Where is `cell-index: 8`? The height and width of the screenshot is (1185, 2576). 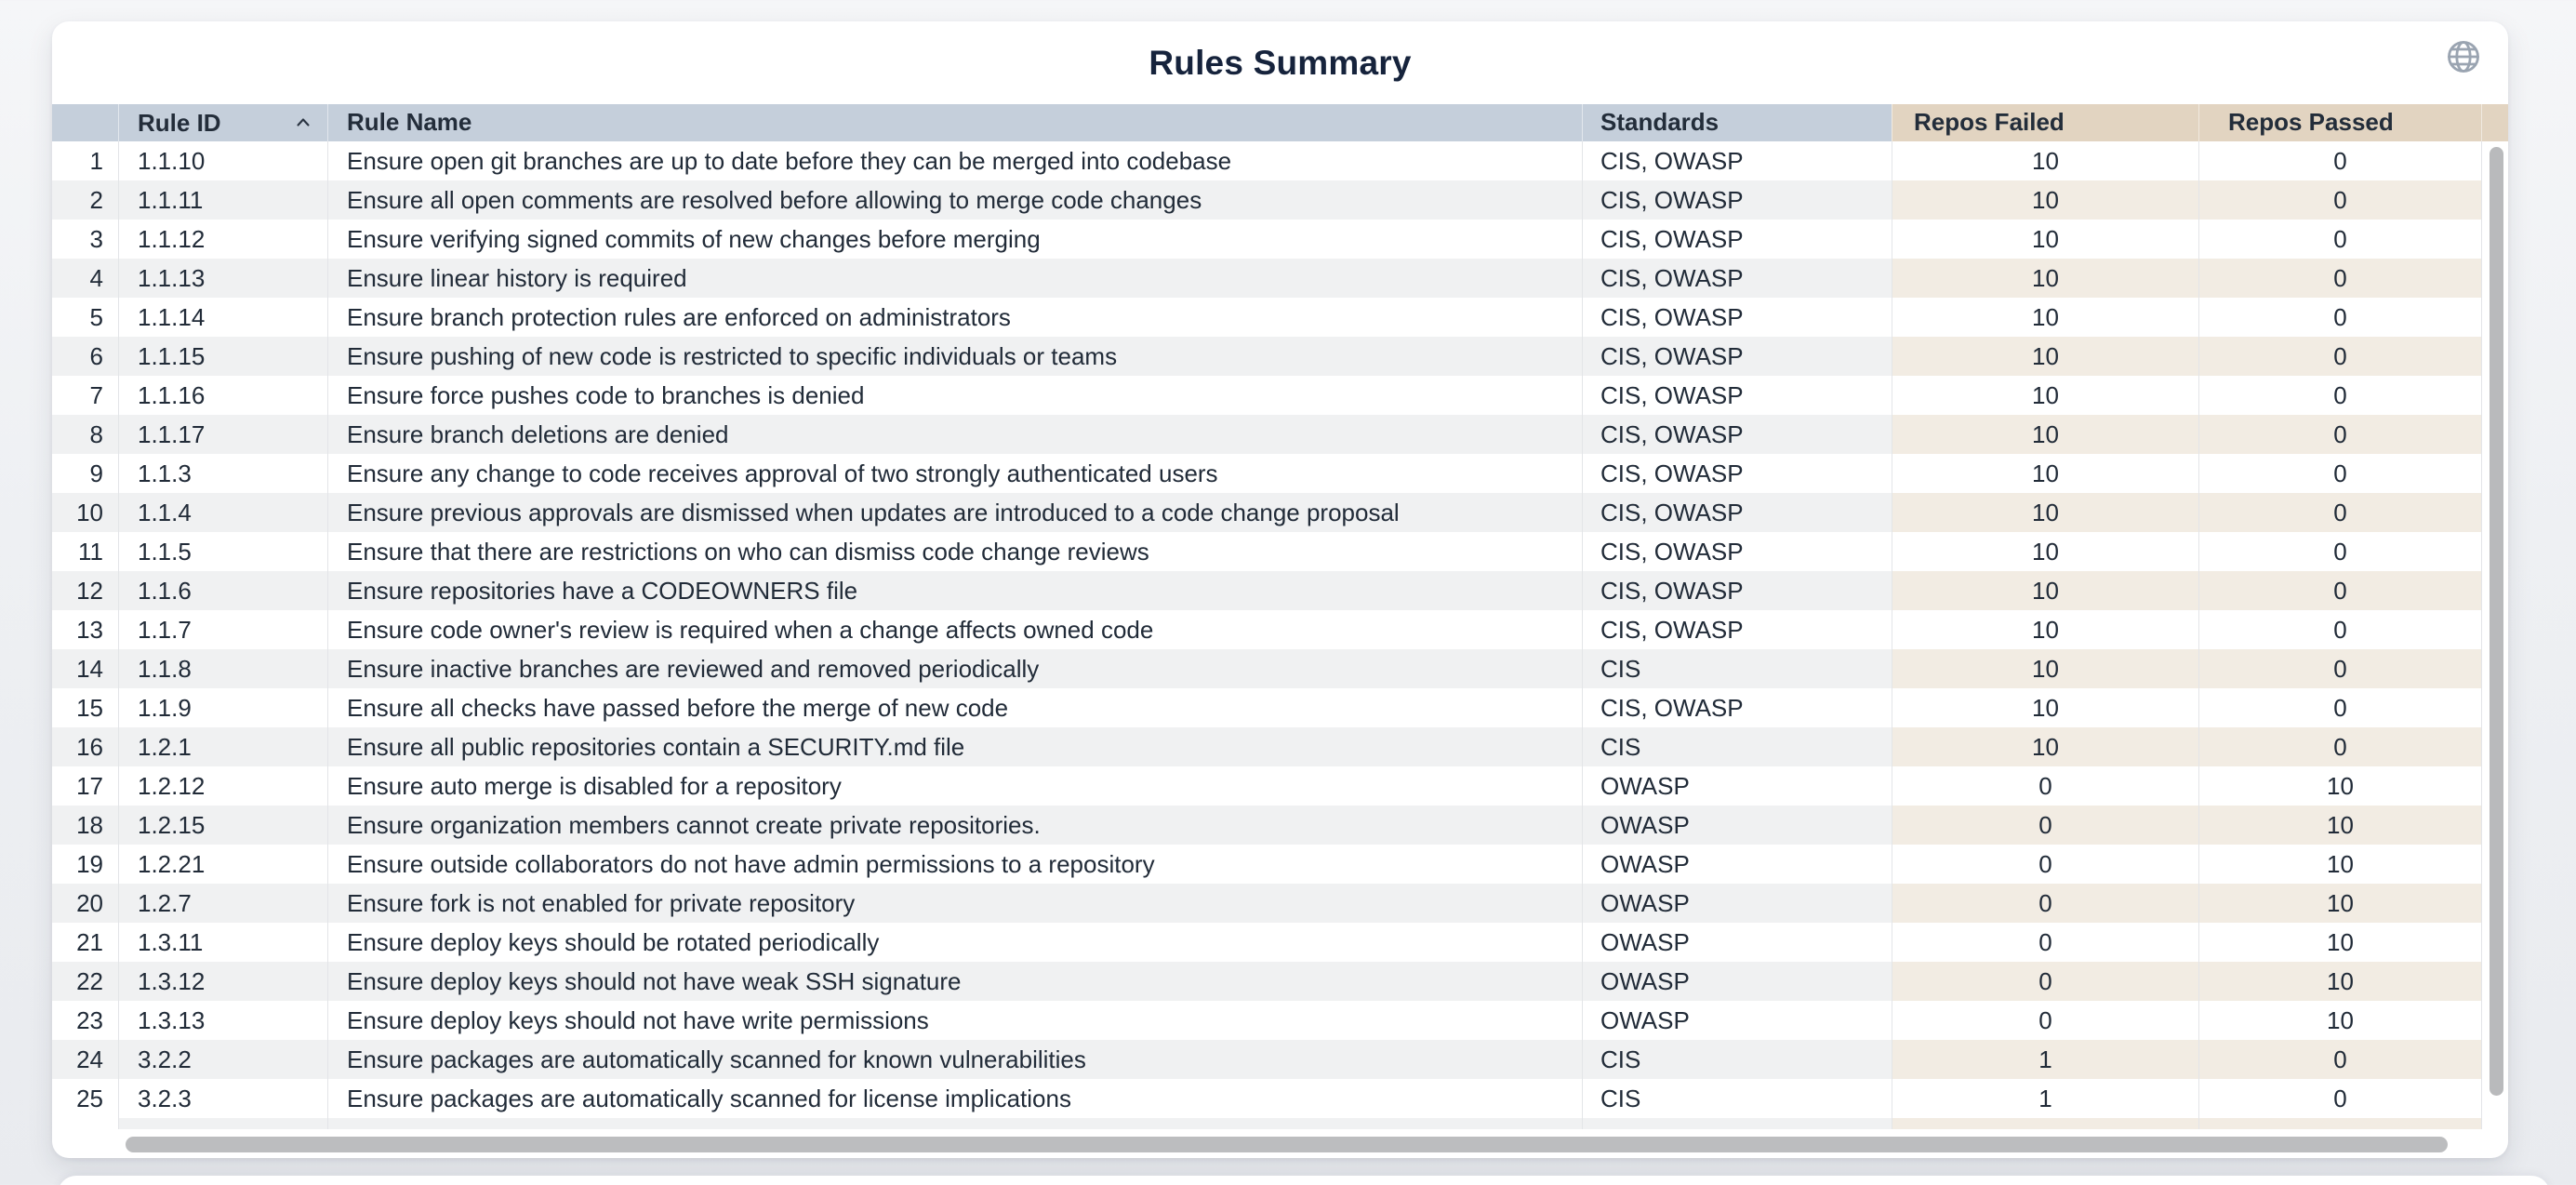
cell-index: 8 is located at coordinates (85, 435).